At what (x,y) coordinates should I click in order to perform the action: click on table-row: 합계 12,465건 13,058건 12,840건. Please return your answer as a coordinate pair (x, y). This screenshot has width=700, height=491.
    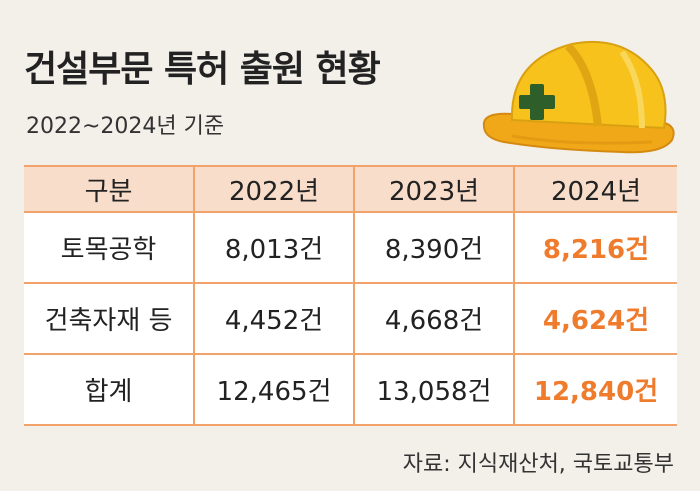
    Looking at the image, I should click on (350, 389).